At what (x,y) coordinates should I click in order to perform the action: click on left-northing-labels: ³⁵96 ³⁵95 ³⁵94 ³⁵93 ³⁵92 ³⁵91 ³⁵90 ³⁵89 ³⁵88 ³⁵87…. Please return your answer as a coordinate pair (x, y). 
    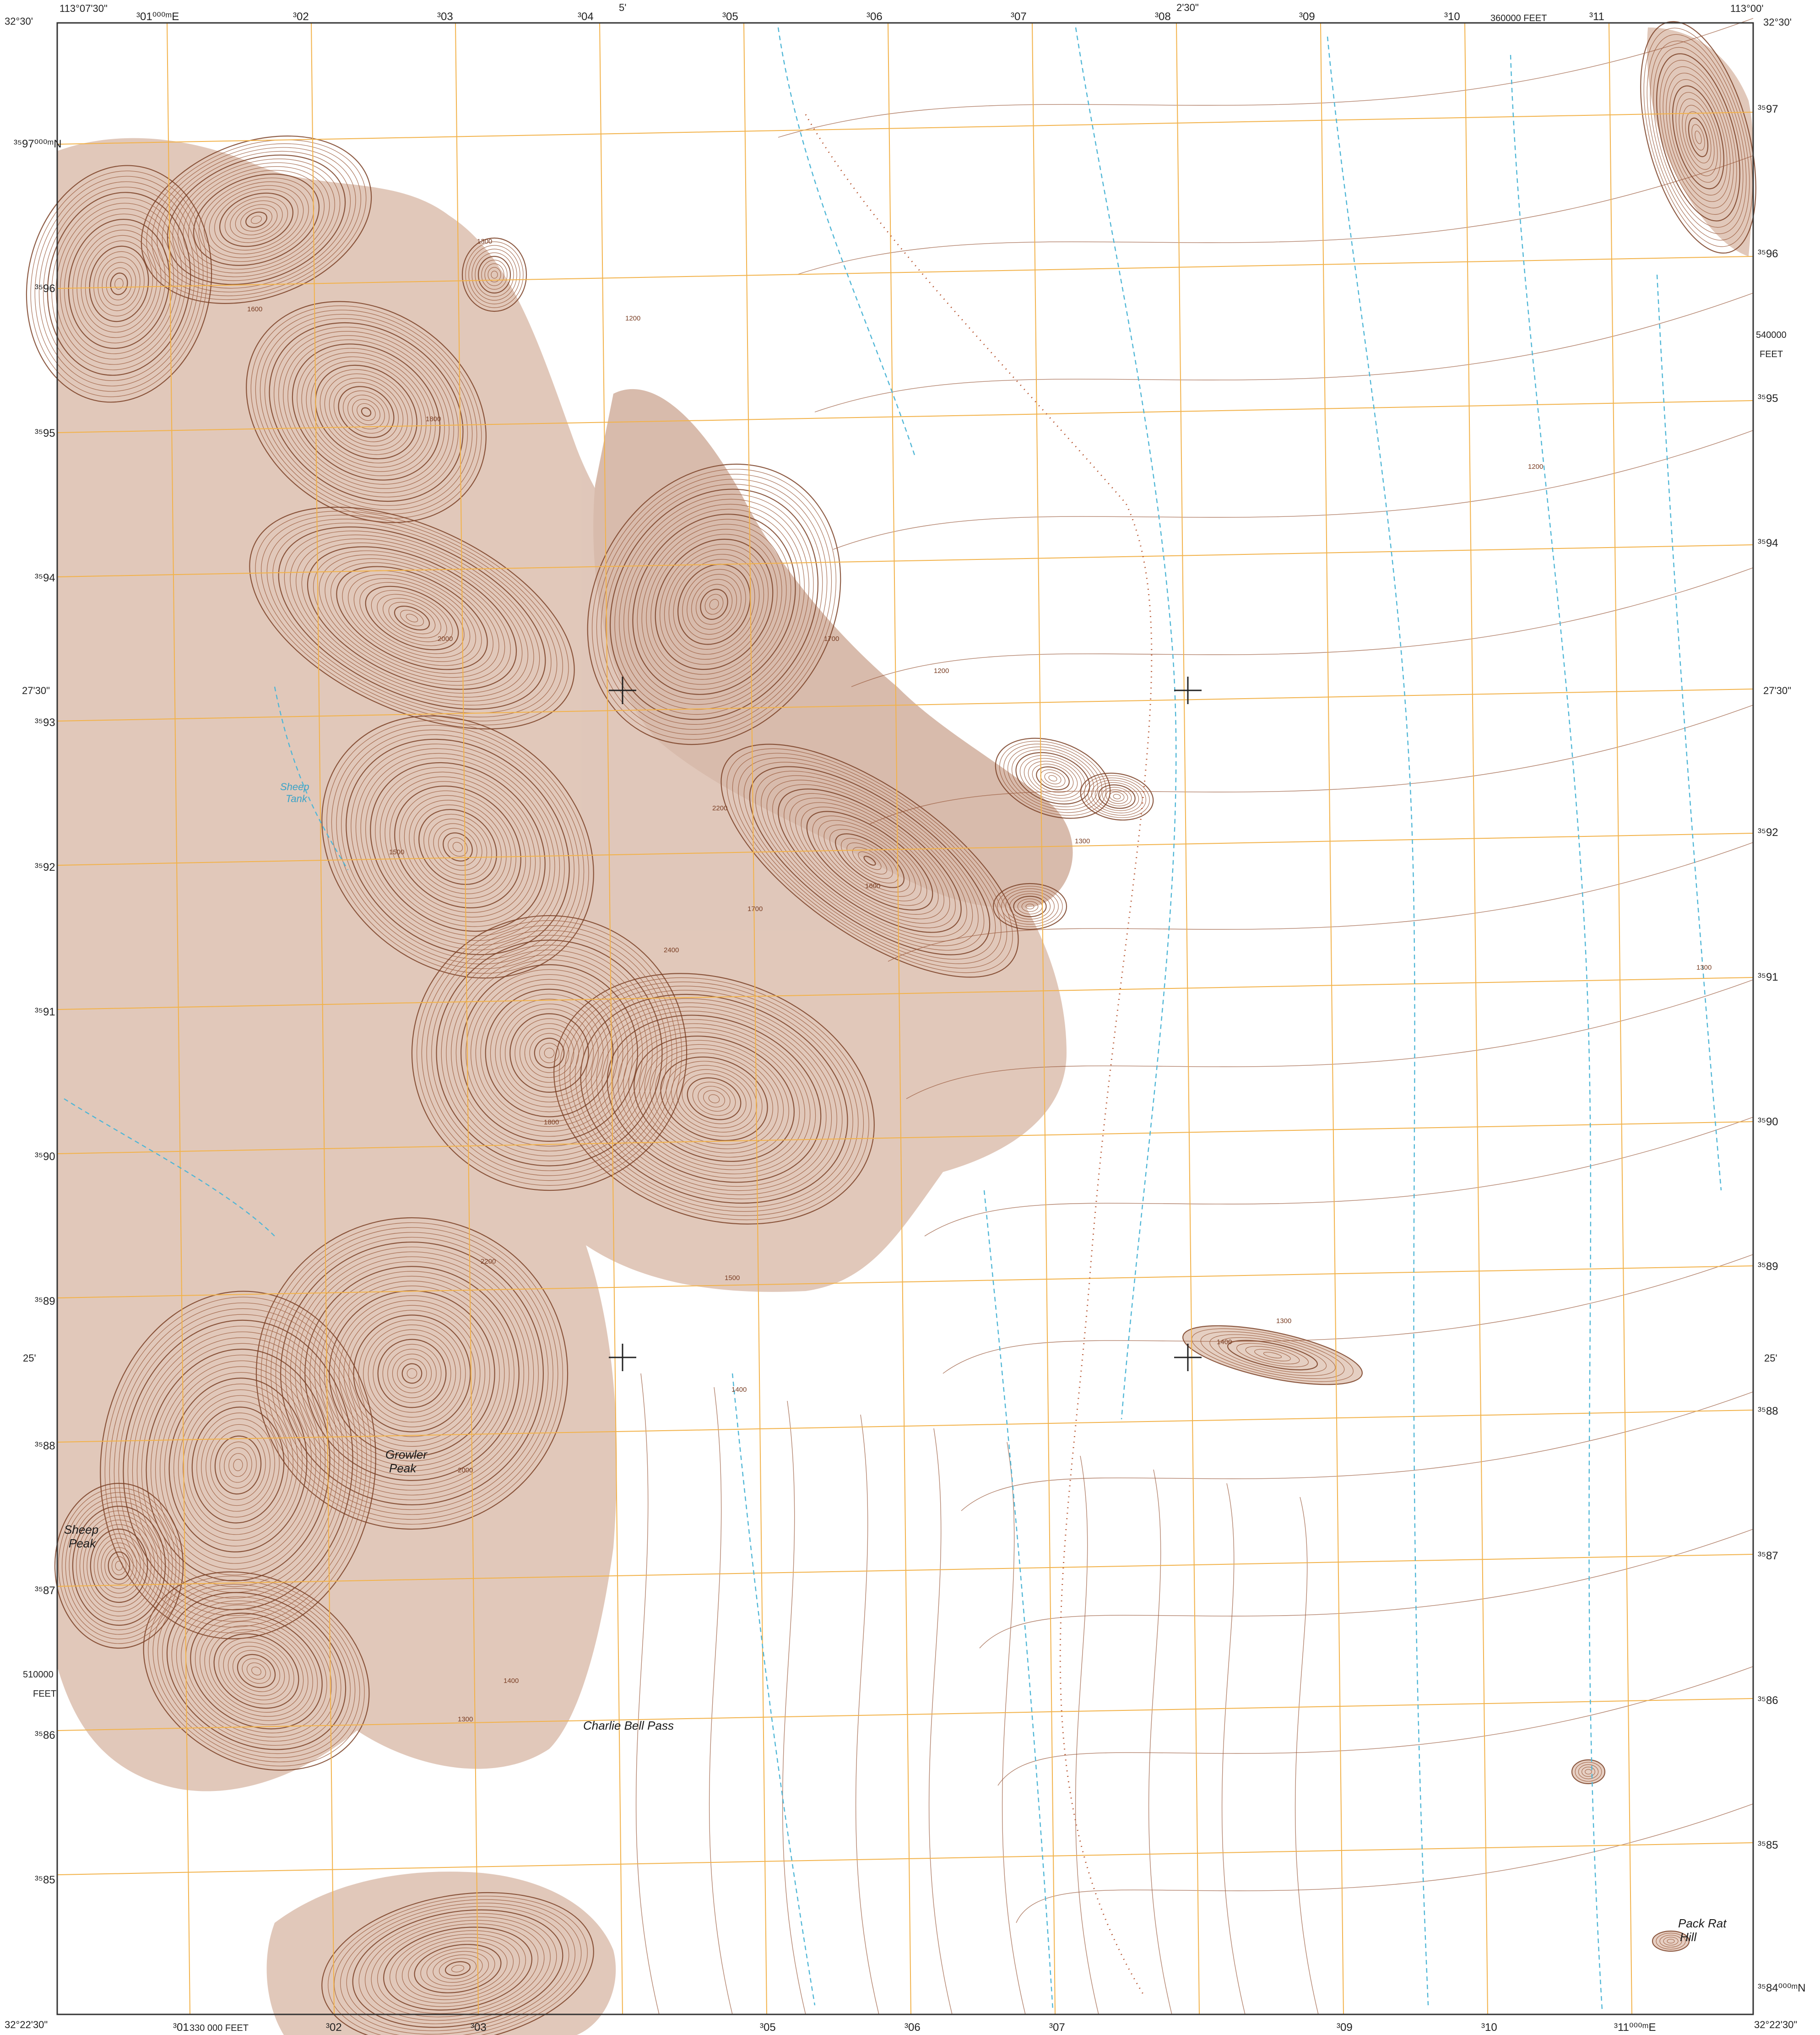
    Looking at the image, I should click on (45, 1084).